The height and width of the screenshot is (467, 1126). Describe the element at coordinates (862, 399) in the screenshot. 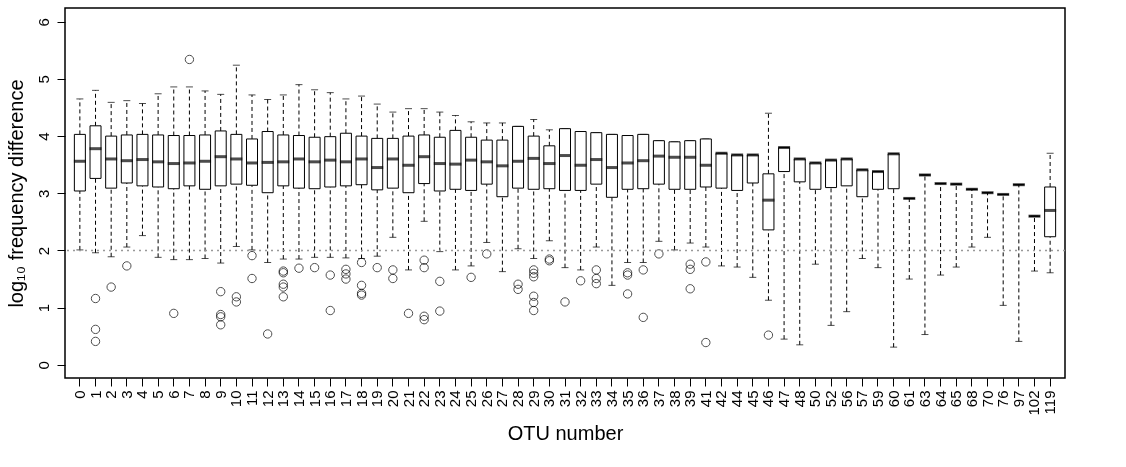

I see `x-tick-label: 57` at that location.